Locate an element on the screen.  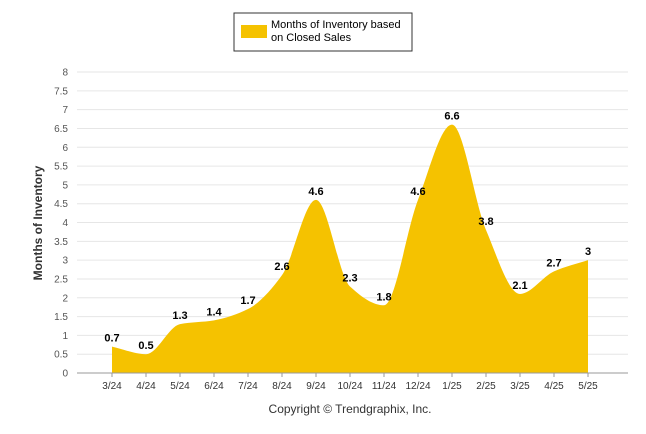
x-tick-label: 7/24 is located at coordinates (248, 386).